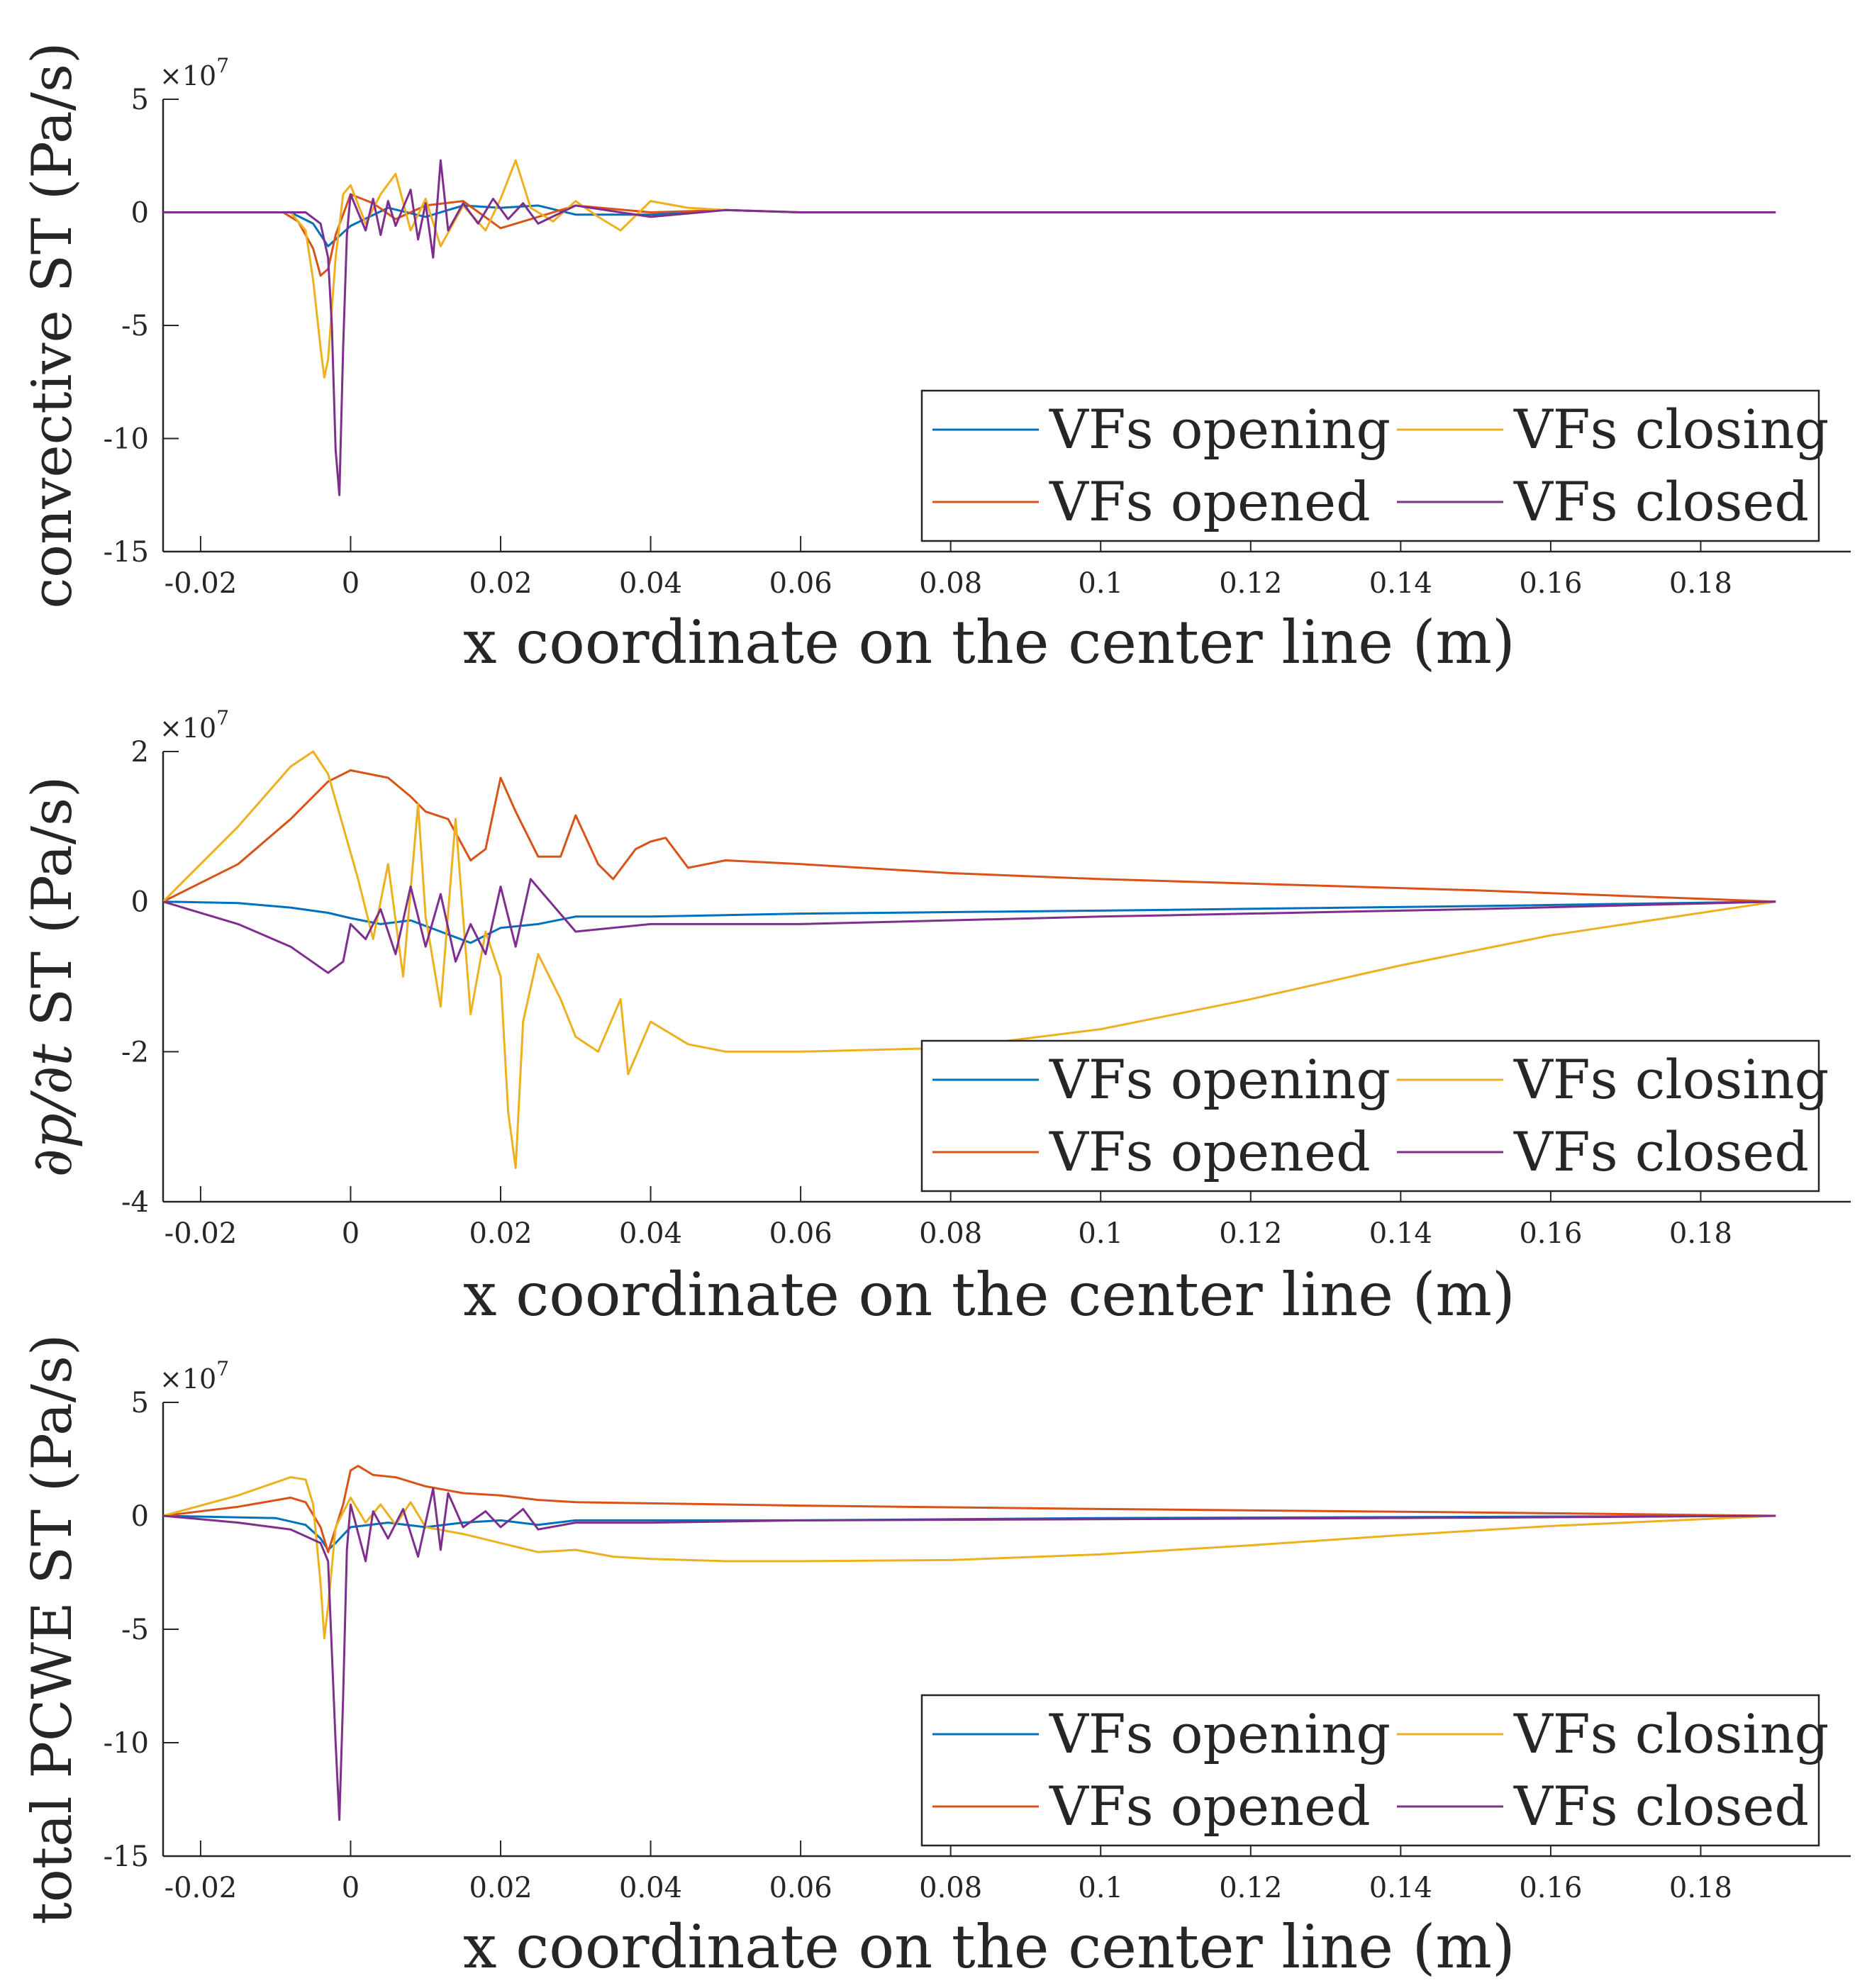 This screenshot has height=1988, width=1872. I want to click on y-axis-label-math: ∂p/∂t, so click(53, 1111).